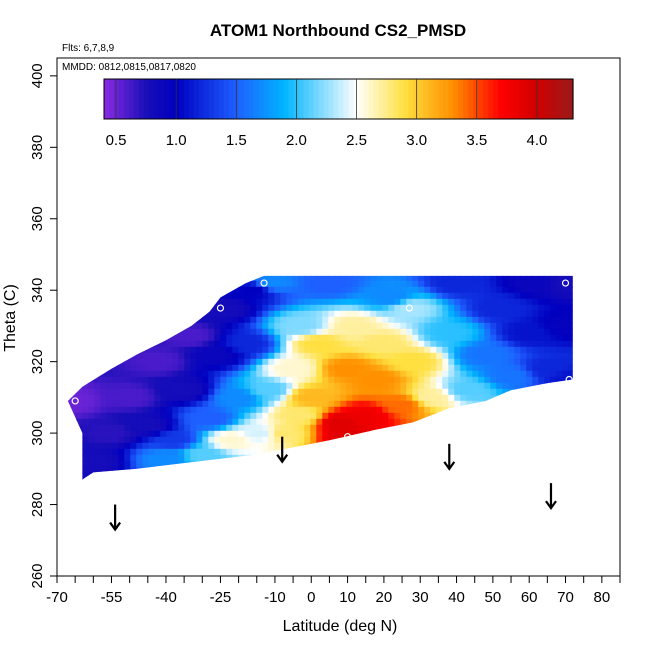  I want to click on x-tick-label: -10, so click(275, 597).